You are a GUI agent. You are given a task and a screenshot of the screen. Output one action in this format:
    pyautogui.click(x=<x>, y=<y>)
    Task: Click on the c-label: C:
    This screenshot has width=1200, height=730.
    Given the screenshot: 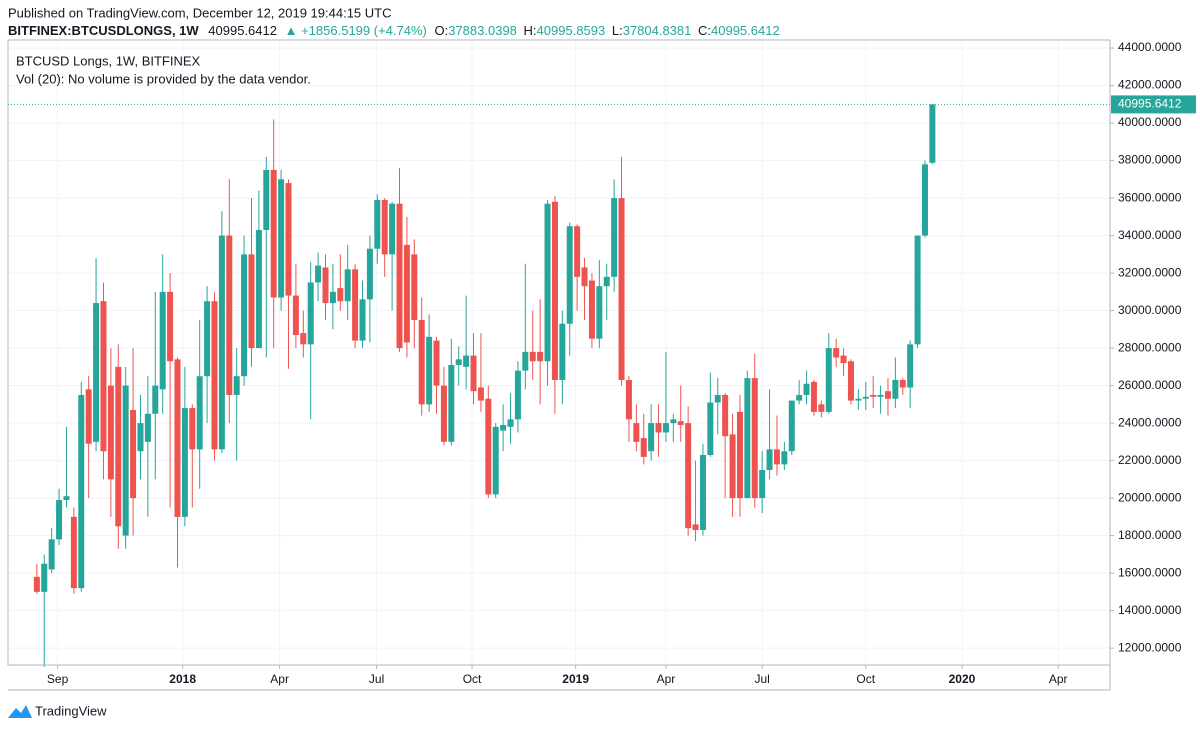 What is the action you would take?
    pyautogui.click(x=704, y=30)
    